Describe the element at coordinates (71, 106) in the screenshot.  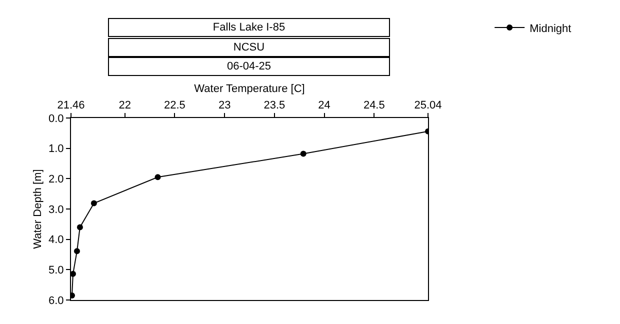
I see `x-tick-label: 21.46` at that location.